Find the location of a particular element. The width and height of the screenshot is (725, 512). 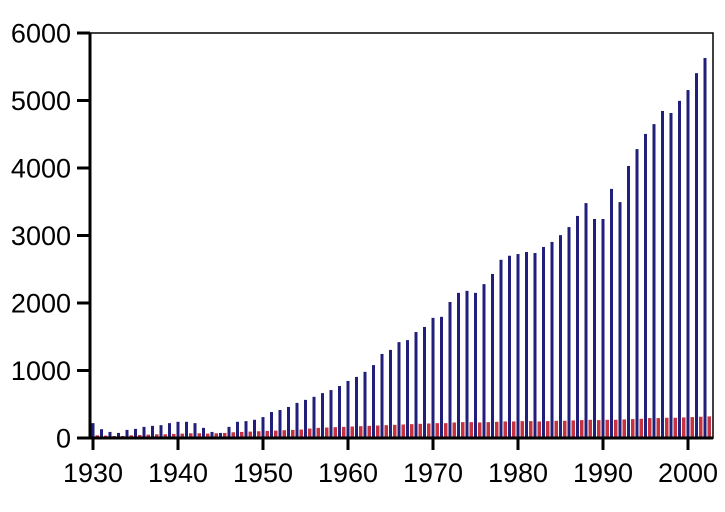

y-axis-label: 5000 is located at coordinates (41, 101).